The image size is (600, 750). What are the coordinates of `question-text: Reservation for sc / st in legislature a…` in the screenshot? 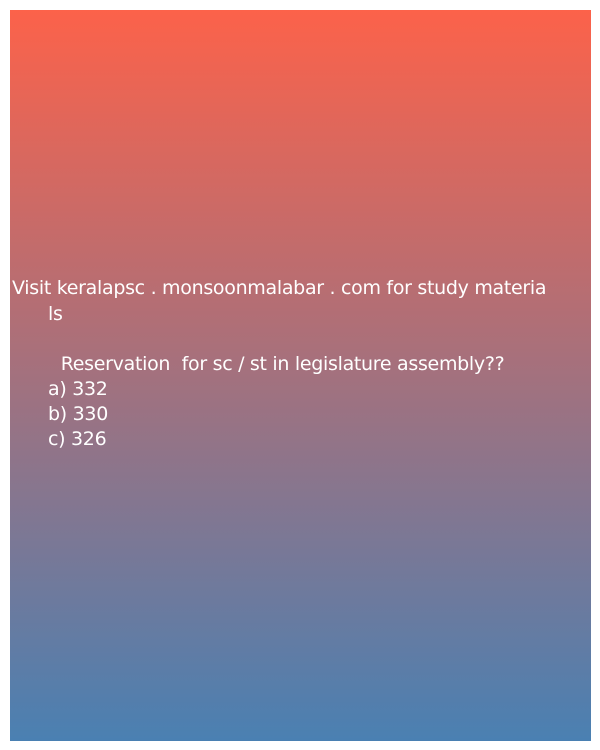 It's located at (280, 364).